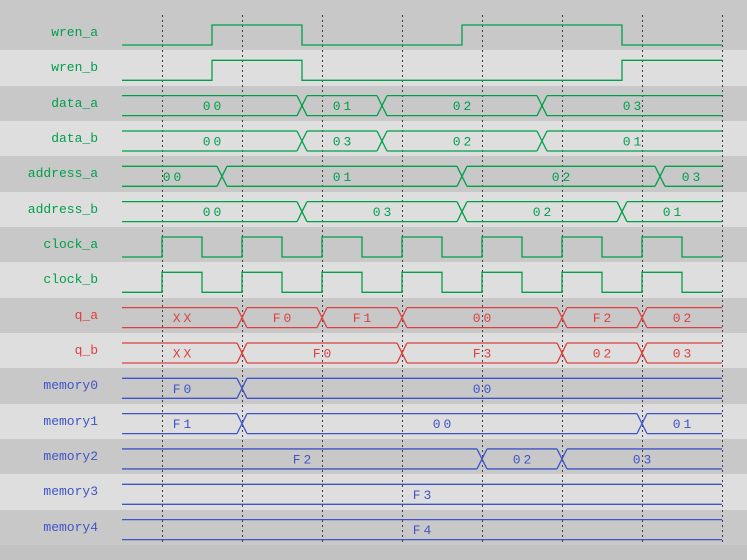 The height and width of the screenshot is (560, 747). Describe the element at coordinates (74, 68) in the screenshot. I see `signal-label-wren_b: wren_b` at that location.